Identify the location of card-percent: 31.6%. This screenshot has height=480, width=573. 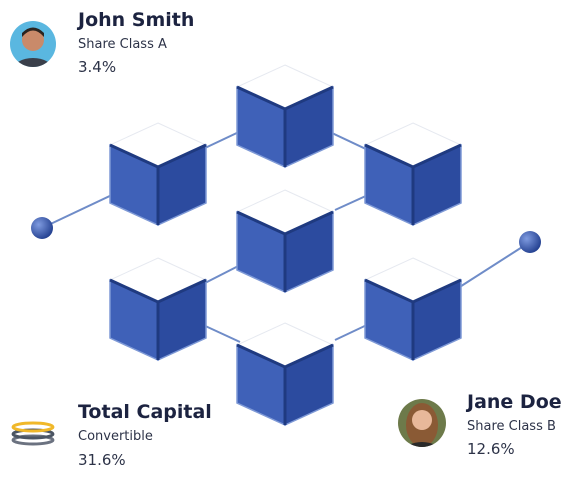
(102, 460).